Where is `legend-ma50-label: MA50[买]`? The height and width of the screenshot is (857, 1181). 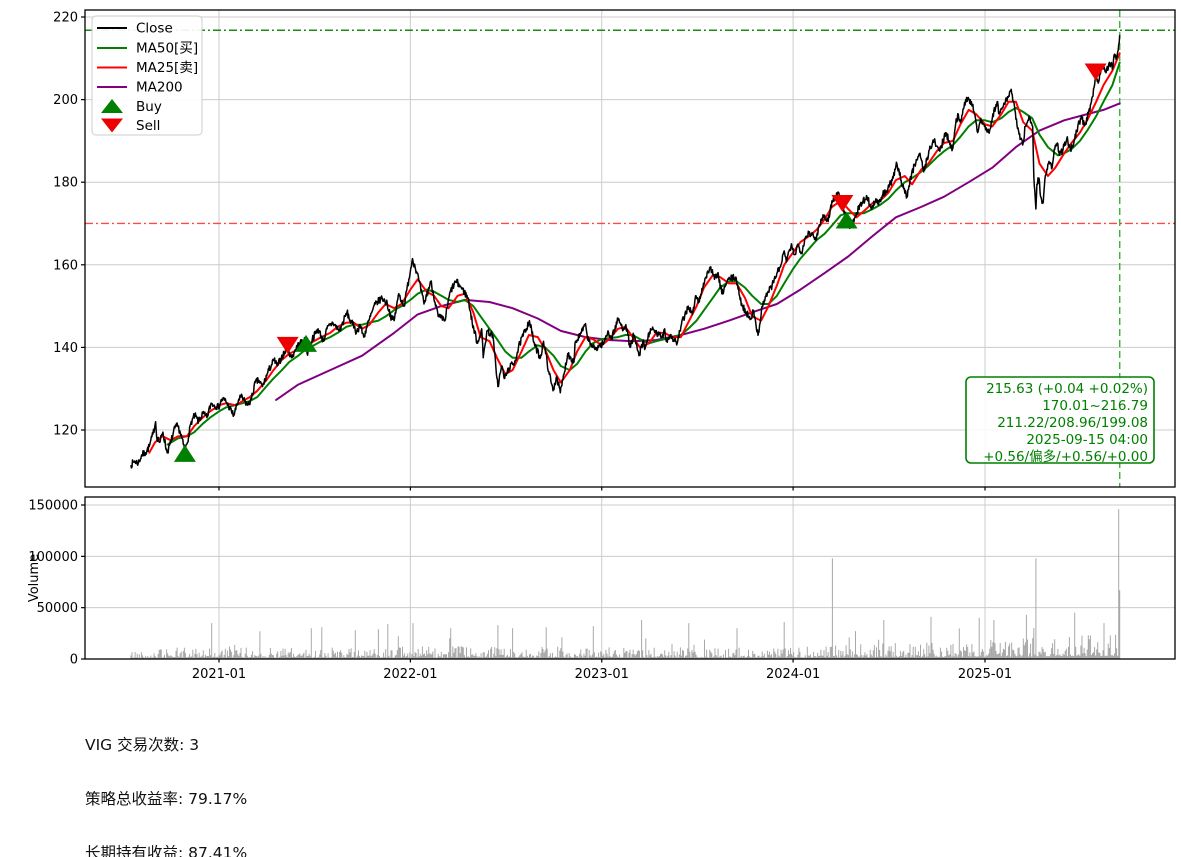 legend-ma50-label: MA50[买] is located at coordinates (167, 49).